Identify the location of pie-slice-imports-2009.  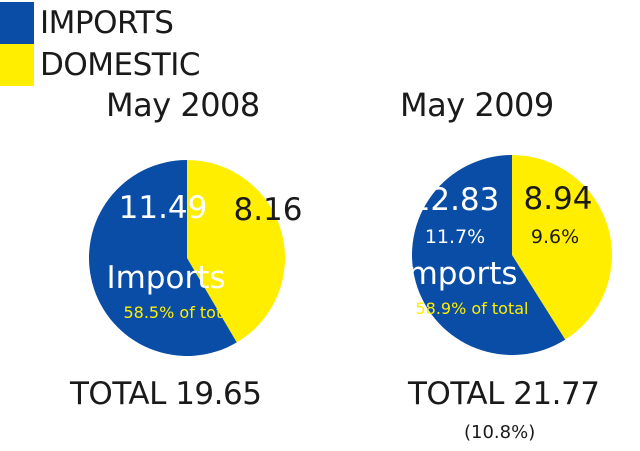
(488, 255).